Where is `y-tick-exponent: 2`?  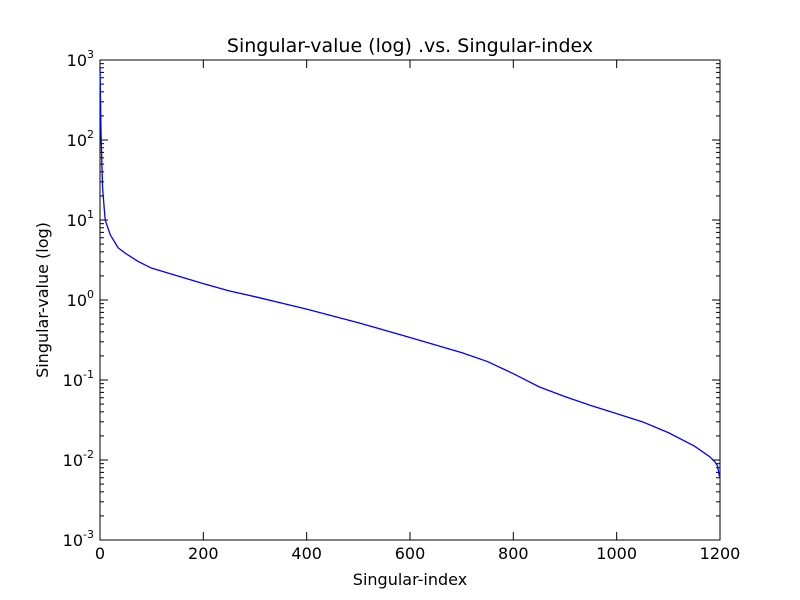 y-tick-exponent: 2 is located at coordinates (90, 134).